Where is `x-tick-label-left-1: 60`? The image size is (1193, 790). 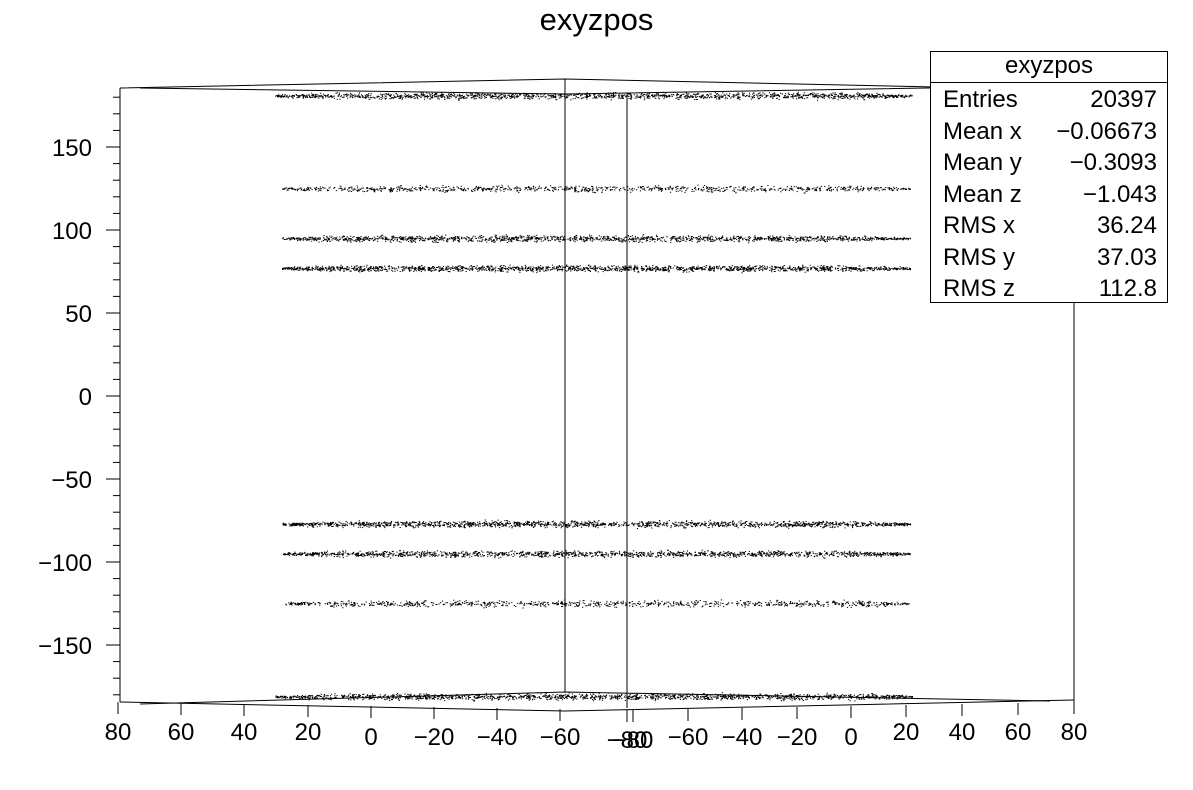 x-tick-label-left-1: 60 is located at coordinates (181, 732).